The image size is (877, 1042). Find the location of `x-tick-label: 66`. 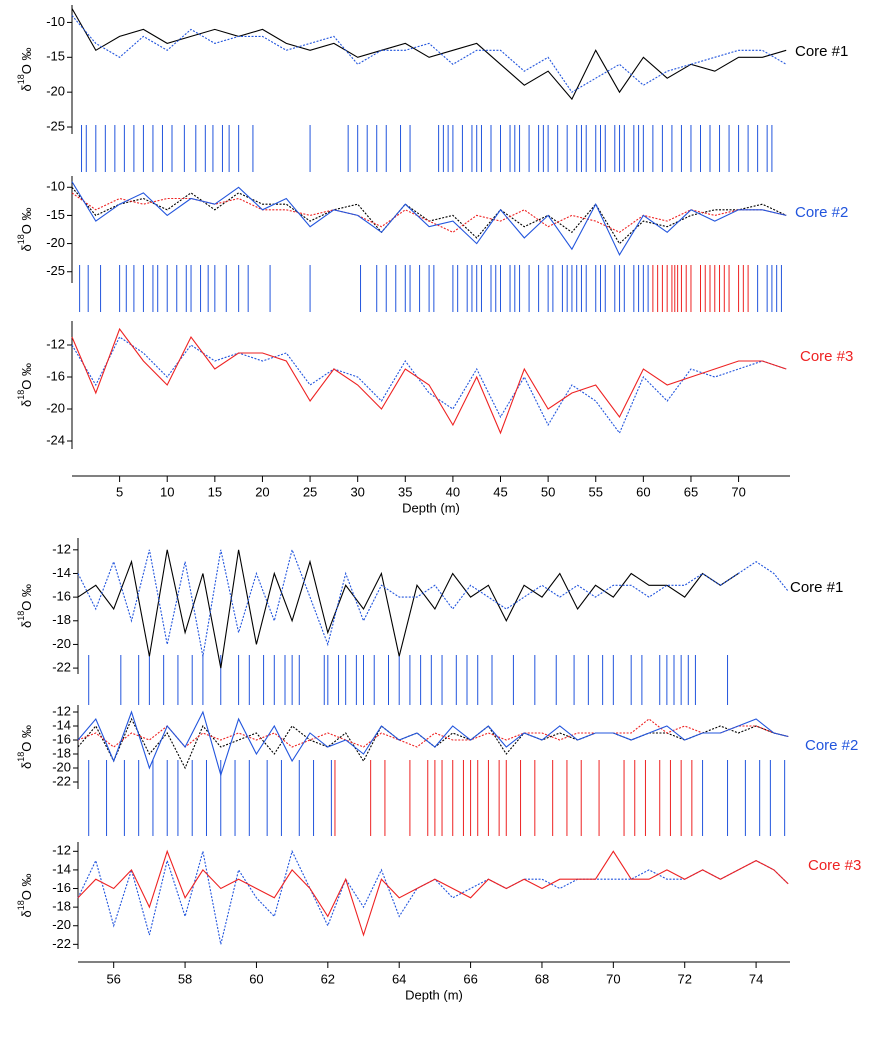

x-tick-label: 66 is located at coordinates (470, 978).